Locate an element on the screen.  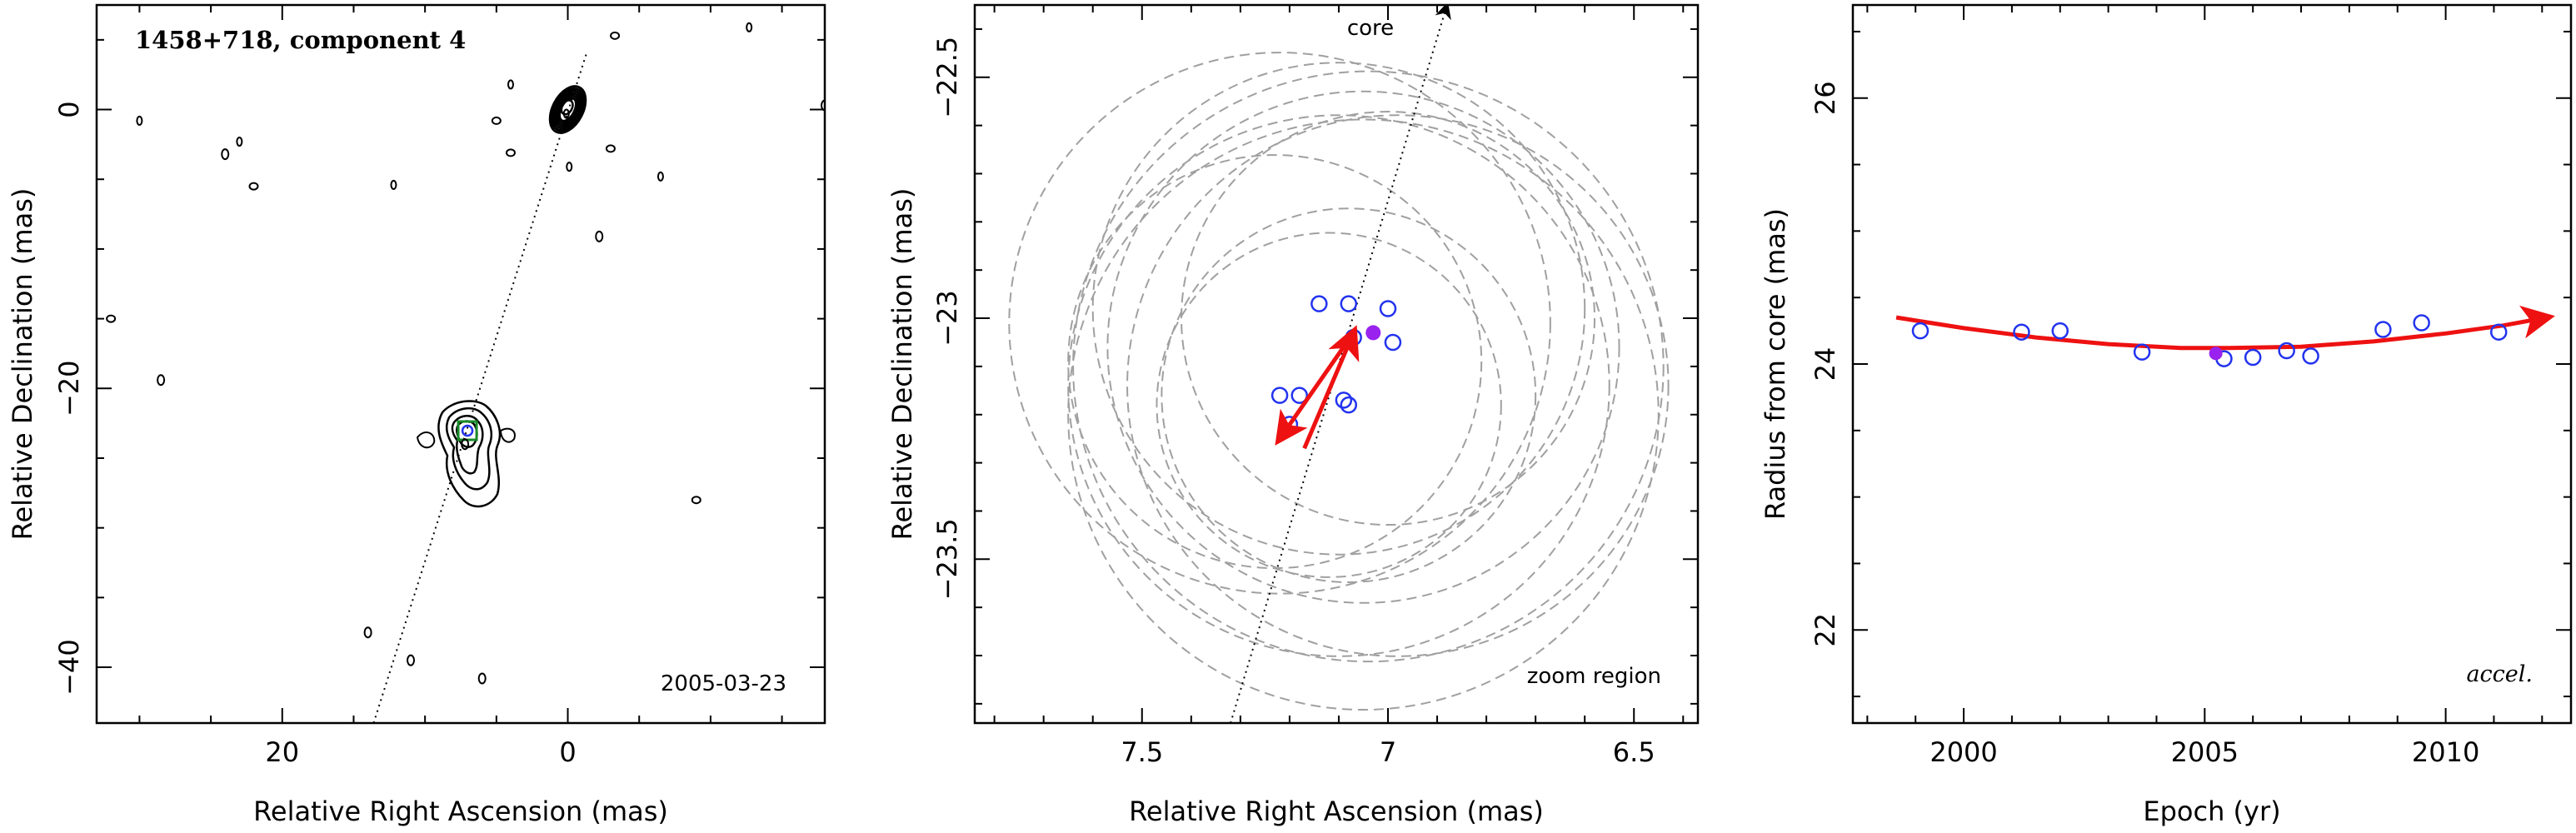
panel-3-x-tick-label: 2010 is located at coordinates (2445, 752).